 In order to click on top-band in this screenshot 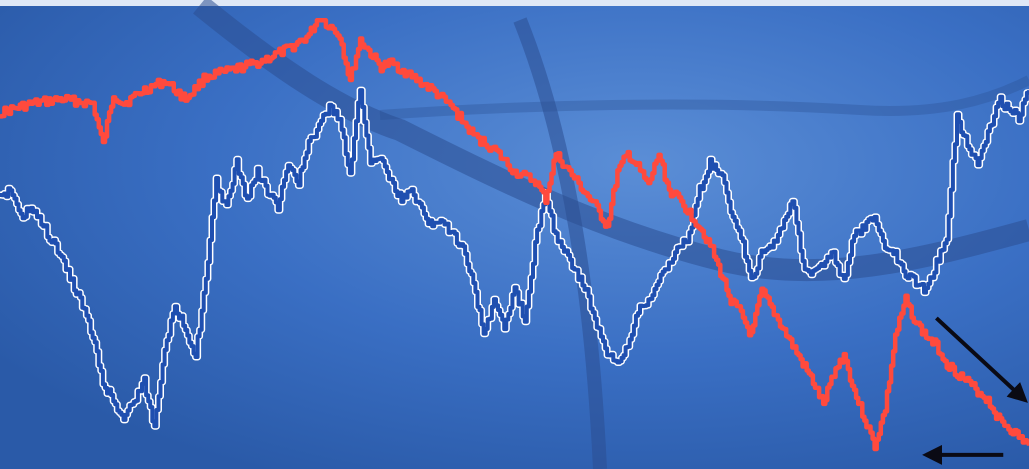, I will do `click(514, 3)`.